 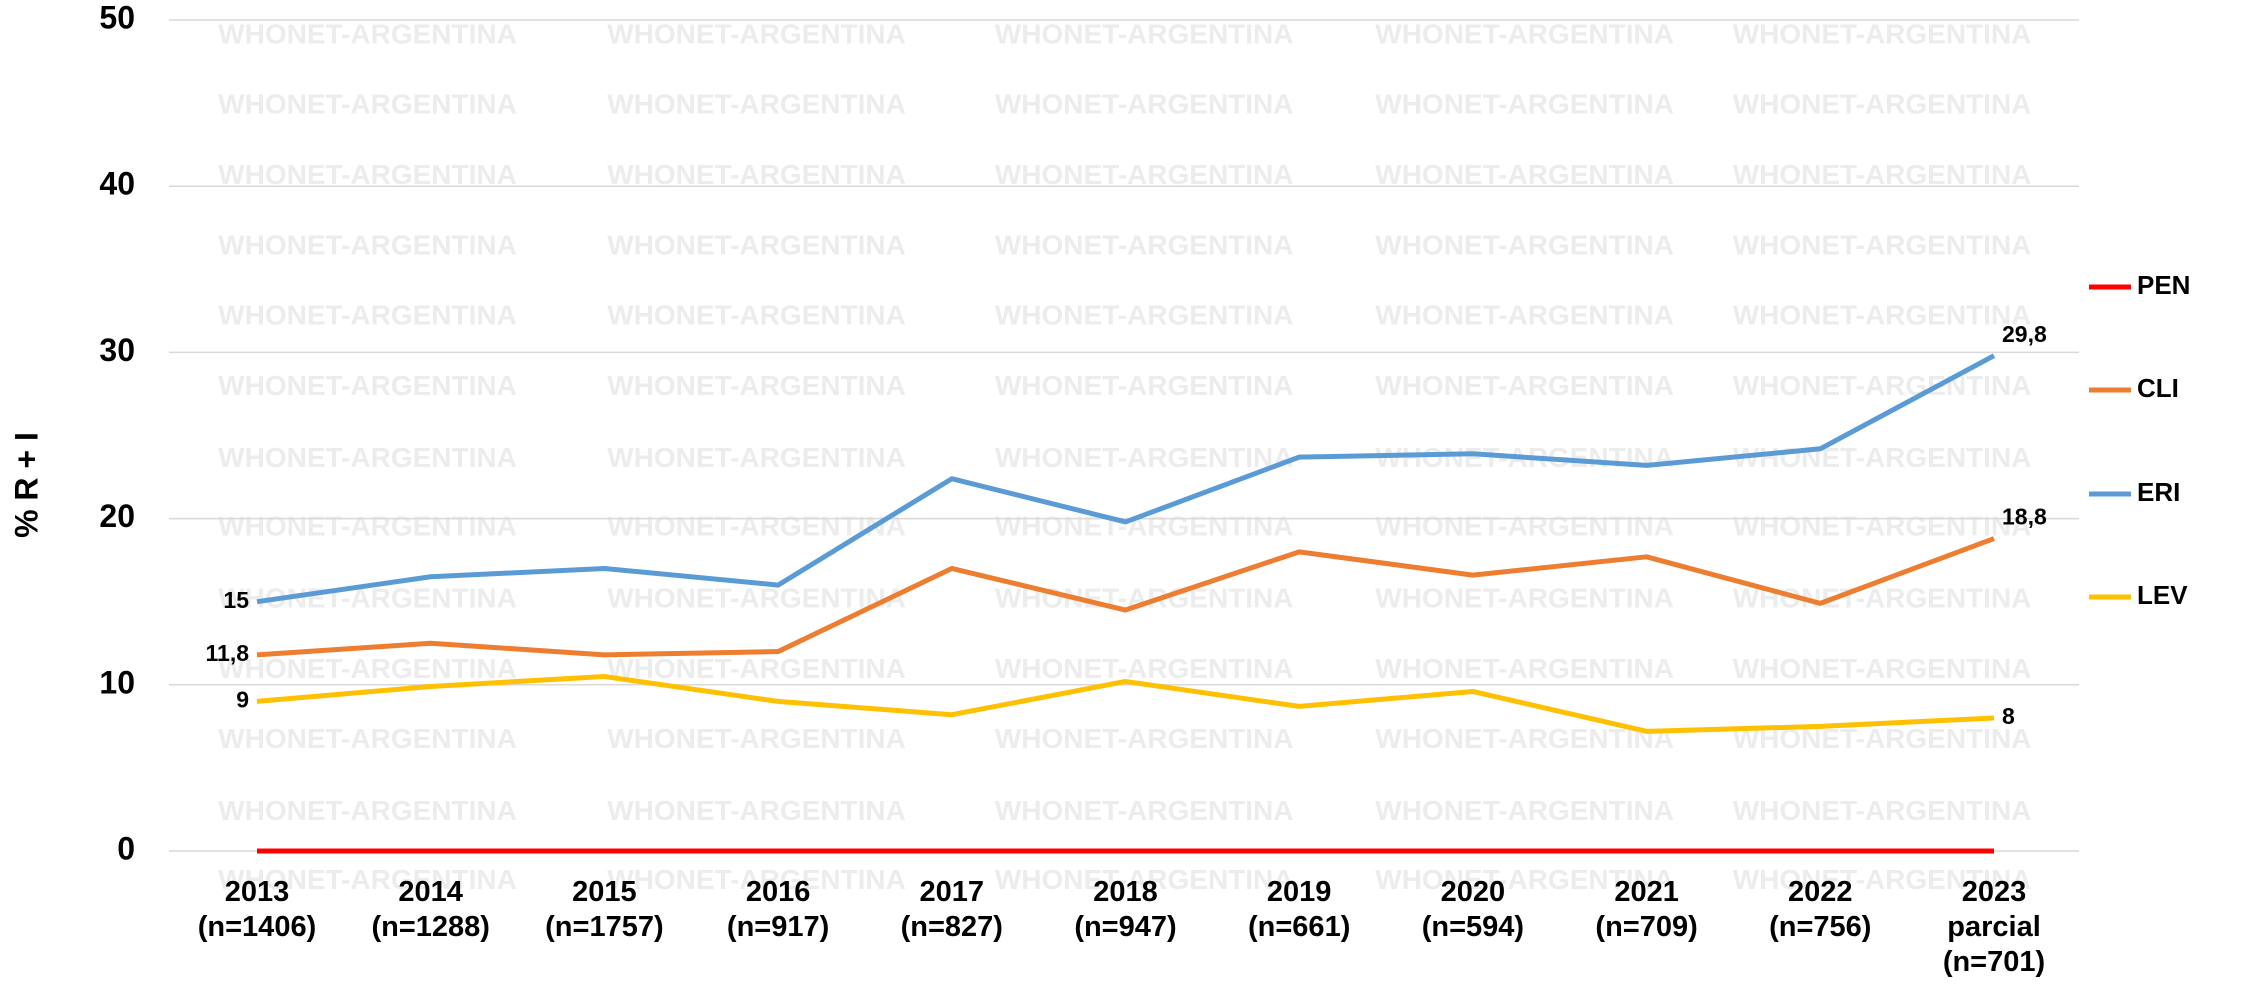 What do you see at coordinates (236, 600) in the screenshot?
I see `data-label: 15` at bounding box center [236, 600].